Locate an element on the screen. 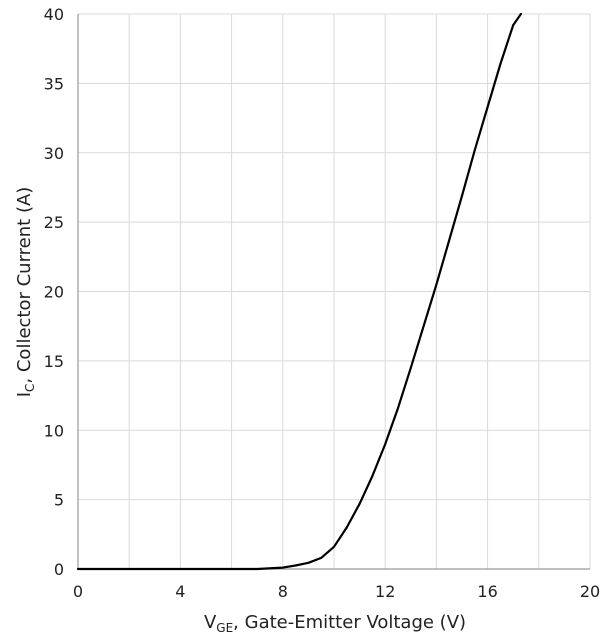 The width and height of the screenshot is (609, 637). x-axis-label-rest: , Gate-Emitter Voltage (V) is located at coordinates (349, 622).